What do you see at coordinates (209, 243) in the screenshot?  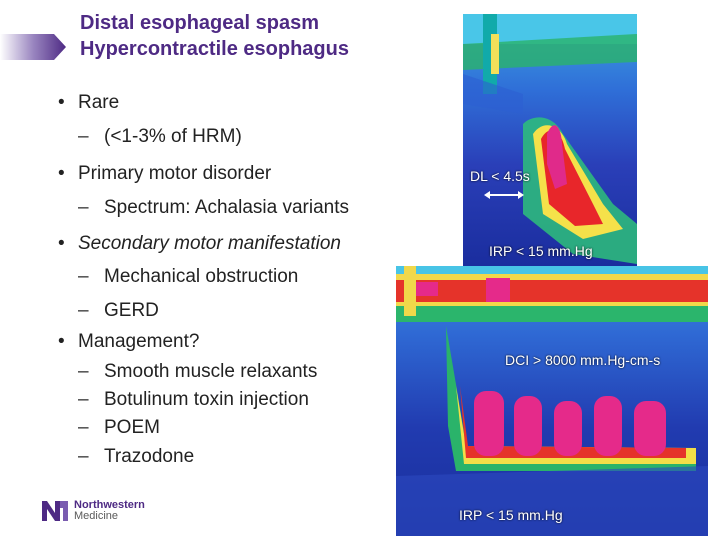 I see `bullet-secondary-text: Secondary motor manifestation` at bounding box center [209, 243].